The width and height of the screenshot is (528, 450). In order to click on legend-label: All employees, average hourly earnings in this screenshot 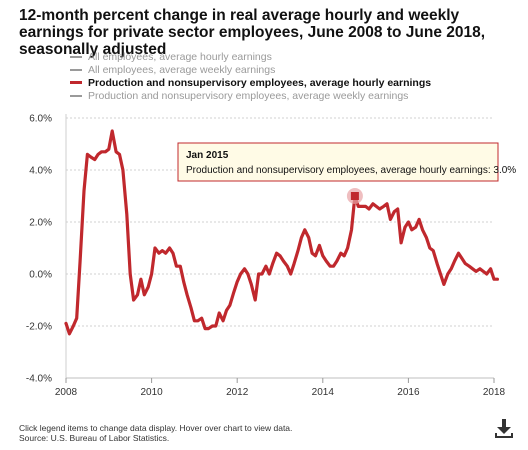, I will do `click(180, 56)`.